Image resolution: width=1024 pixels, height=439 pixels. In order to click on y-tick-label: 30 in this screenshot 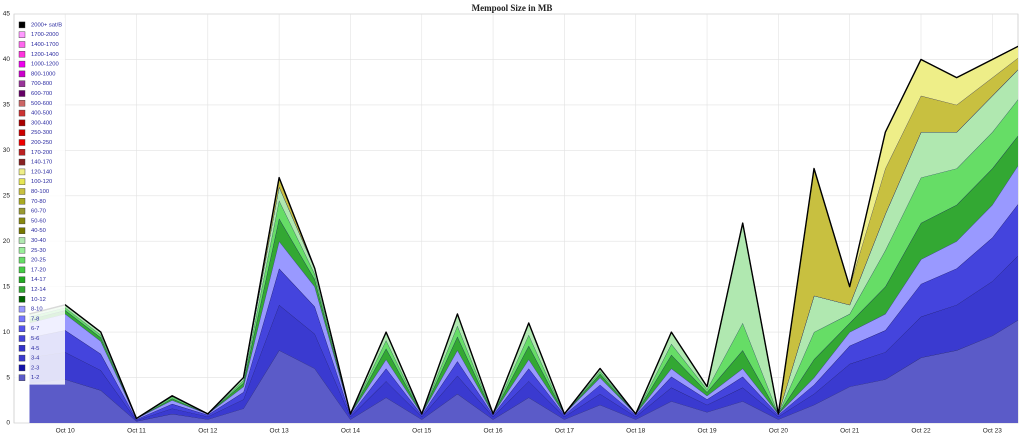, I will do `click(7, 150)`.